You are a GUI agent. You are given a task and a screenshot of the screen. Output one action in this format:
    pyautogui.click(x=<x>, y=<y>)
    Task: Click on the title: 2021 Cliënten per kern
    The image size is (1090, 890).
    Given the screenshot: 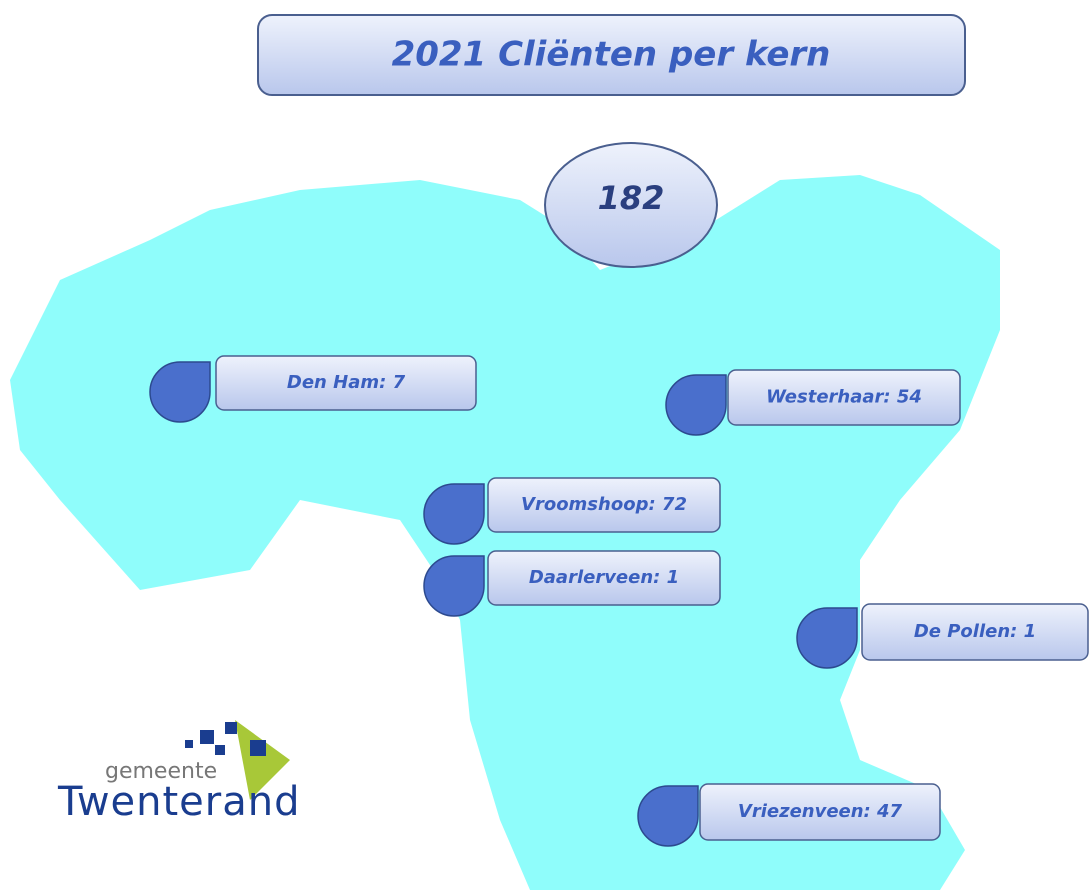 What is the action you would take?
    pyautogui.click(x=611, y=55)
    